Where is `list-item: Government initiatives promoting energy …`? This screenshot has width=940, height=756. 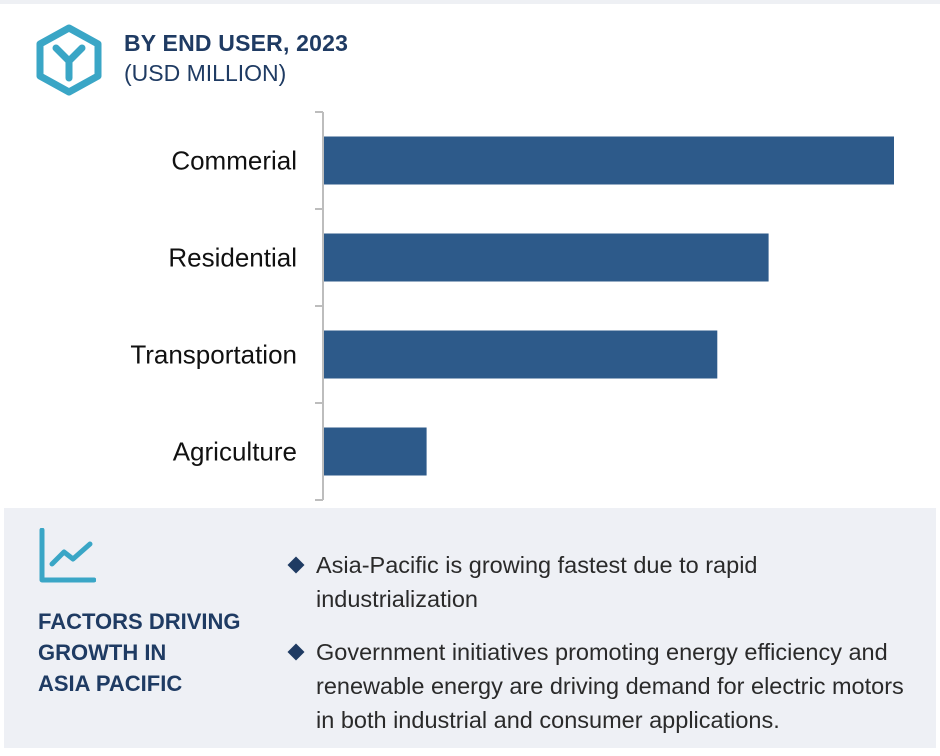
list-item: Government initiatives promoting energy … is located at coordinates (602, 686).